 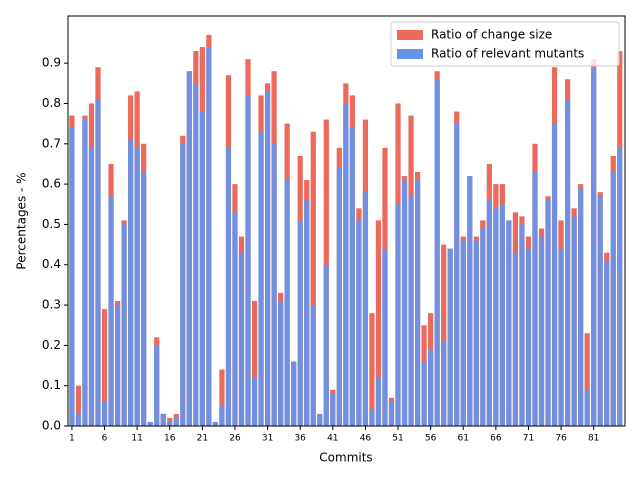 I want to click on y-tick-label: 0.6, so click(x=51, y=184).